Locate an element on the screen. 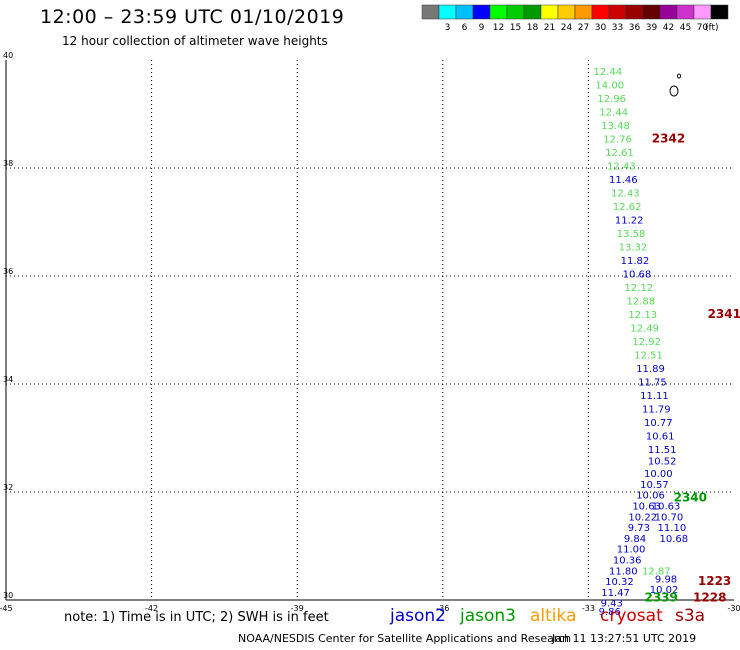  wave-height-label: 10.77 is located at coordinates (658, 423).